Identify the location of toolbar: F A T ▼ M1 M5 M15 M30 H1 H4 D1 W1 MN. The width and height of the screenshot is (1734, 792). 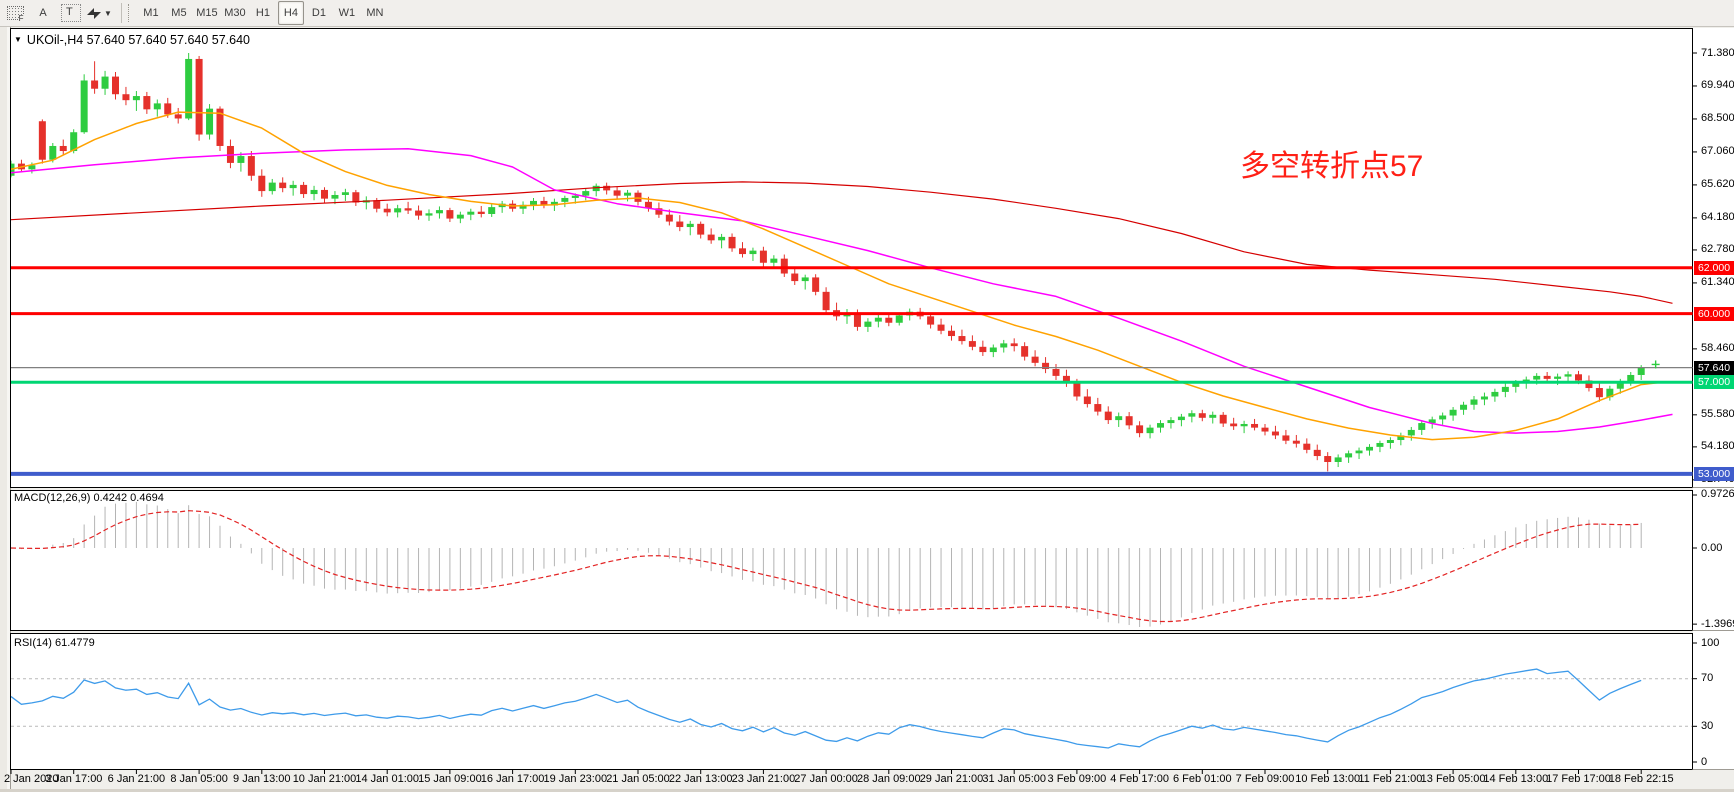
(867, 13).